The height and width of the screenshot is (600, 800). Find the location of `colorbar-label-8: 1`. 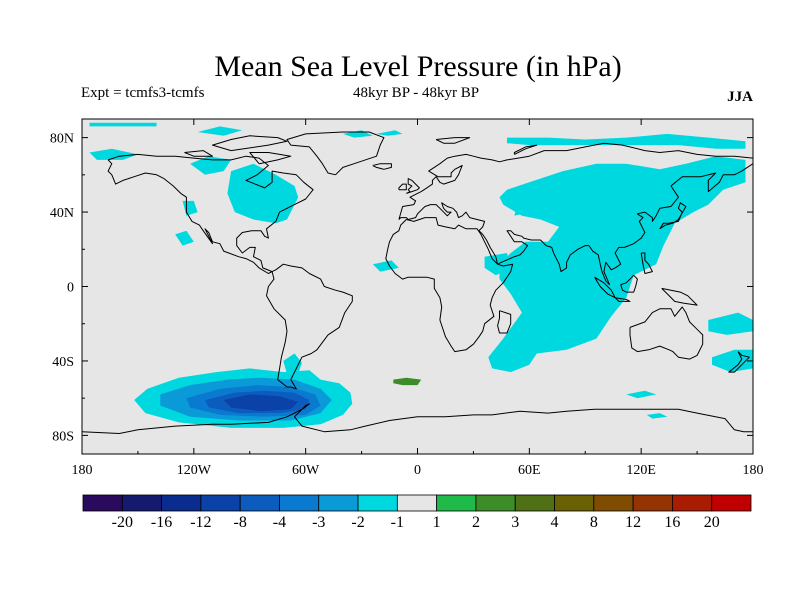

colorbar-label-8: 1 is located at coordinates (437, 522).